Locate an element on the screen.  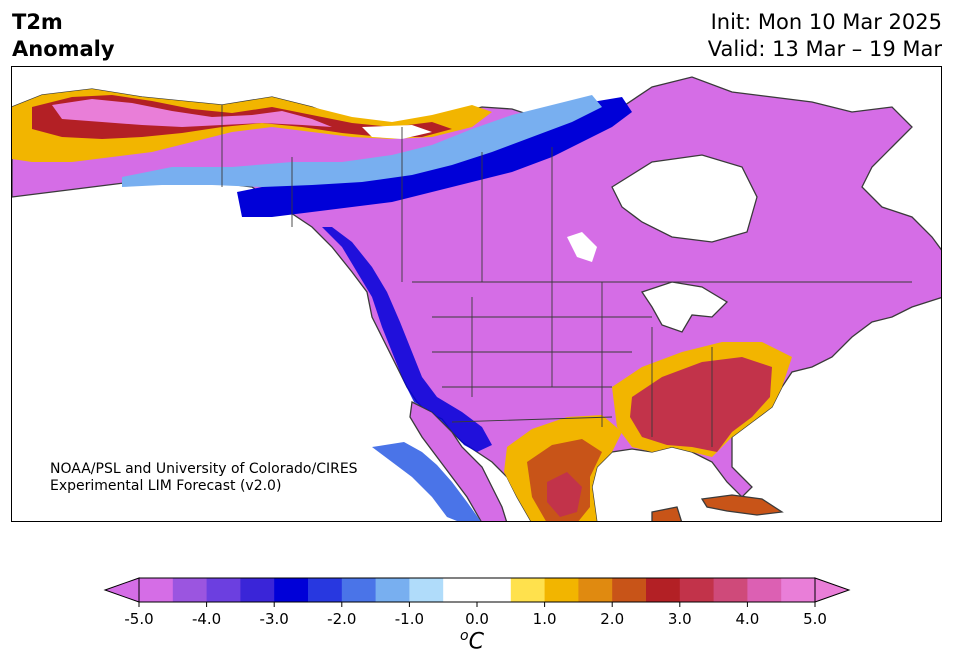
land-mexico is located at coordinates (458, 461).